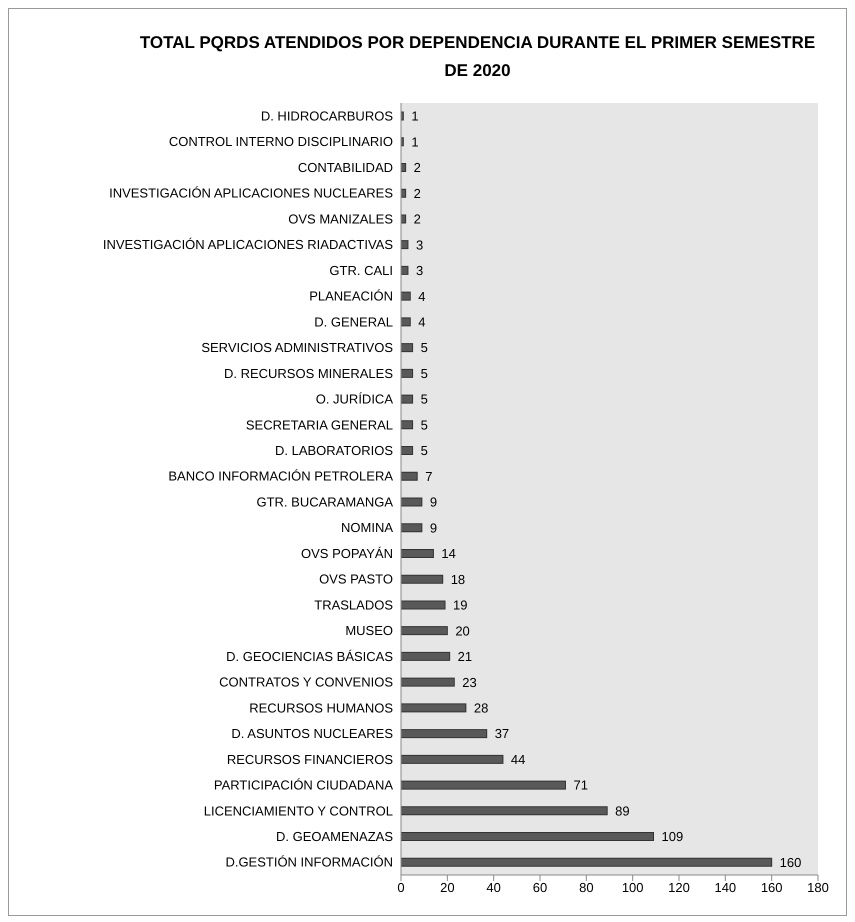  What do you see at coordinates (502, 734) in the screenshot?
I see `data-label: 37` at bounding box center [502, 734].